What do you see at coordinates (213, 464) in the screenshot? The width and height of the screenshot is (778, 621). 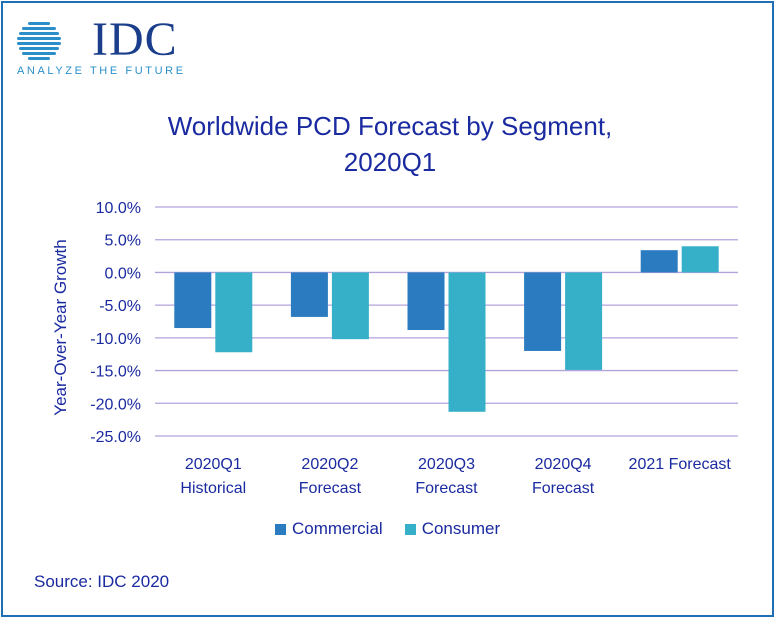 I see `x-tick-label: 2020Q1` at bounding box center [213, 464].